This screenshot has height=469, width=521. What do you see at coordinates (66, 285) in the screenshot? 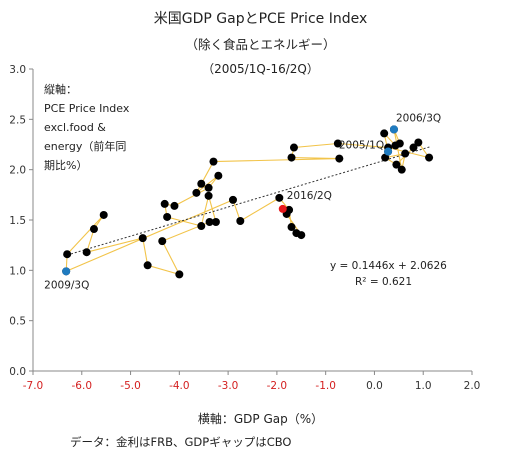
I see `highlight-label: 2009/3Q` at bounding box center [66, 285].